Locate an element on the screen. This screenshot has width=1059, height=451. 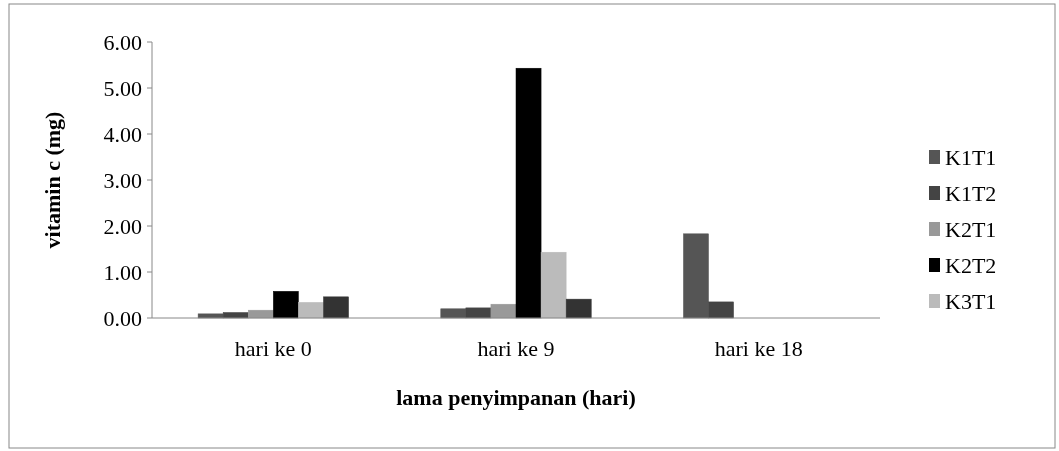
y-tick-label: 6.00 is located at coordinates (122, 42).